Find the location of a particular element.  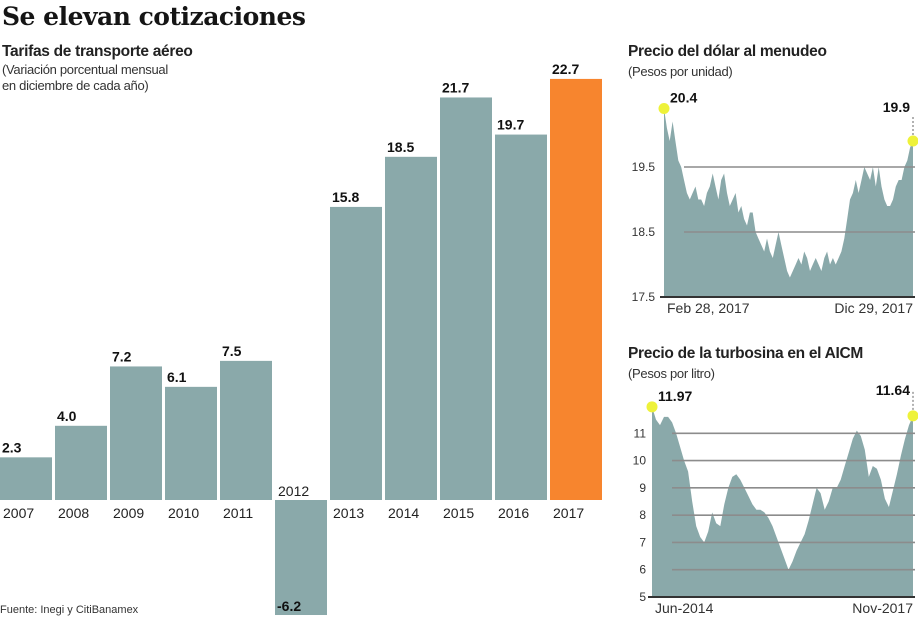

bar-category-label: 2015 is located at coordinates (458, 513).